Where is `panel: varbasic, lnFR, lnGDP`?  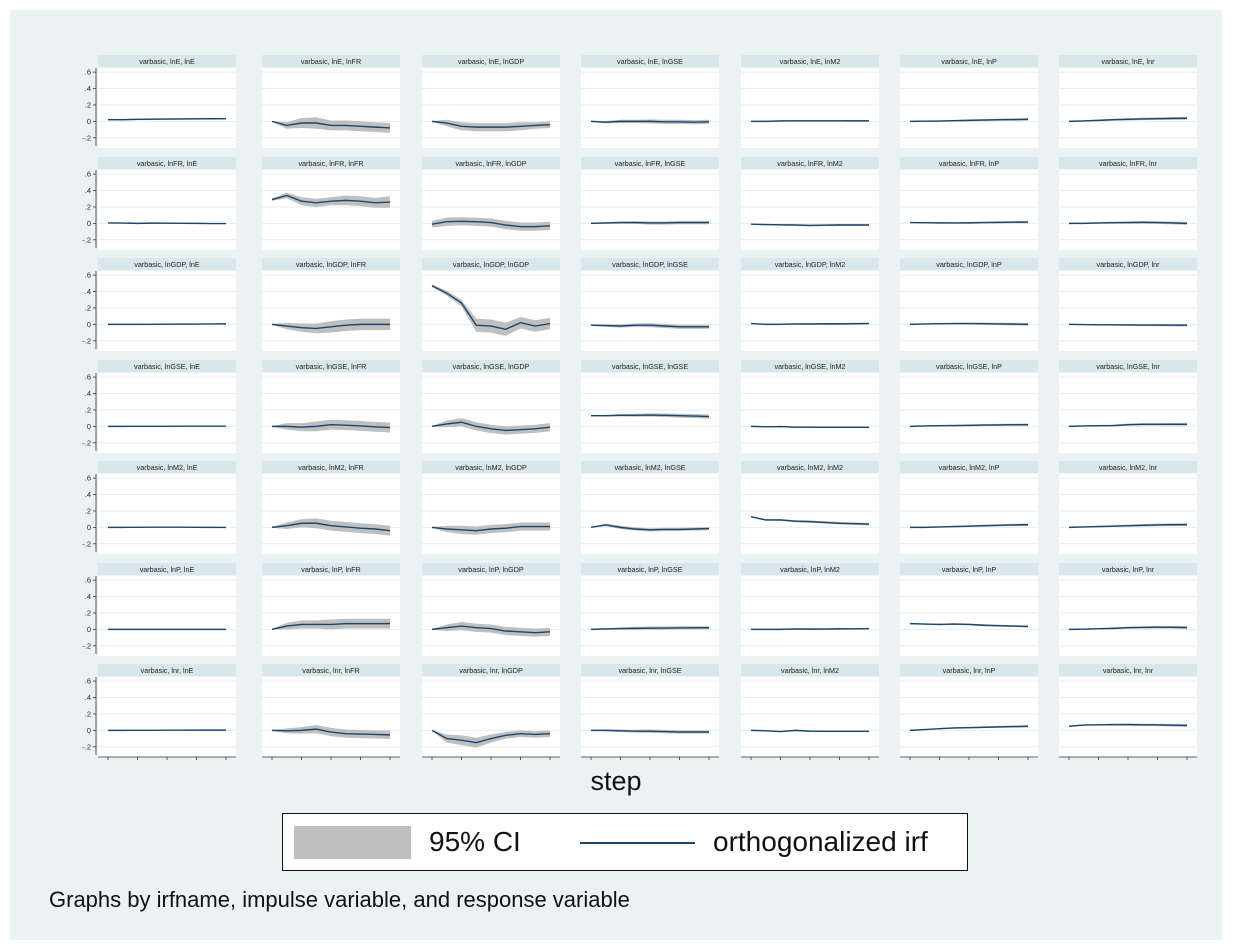 panel: varbasic, lnFR, lnGDP is located at coordinates (491, 203).